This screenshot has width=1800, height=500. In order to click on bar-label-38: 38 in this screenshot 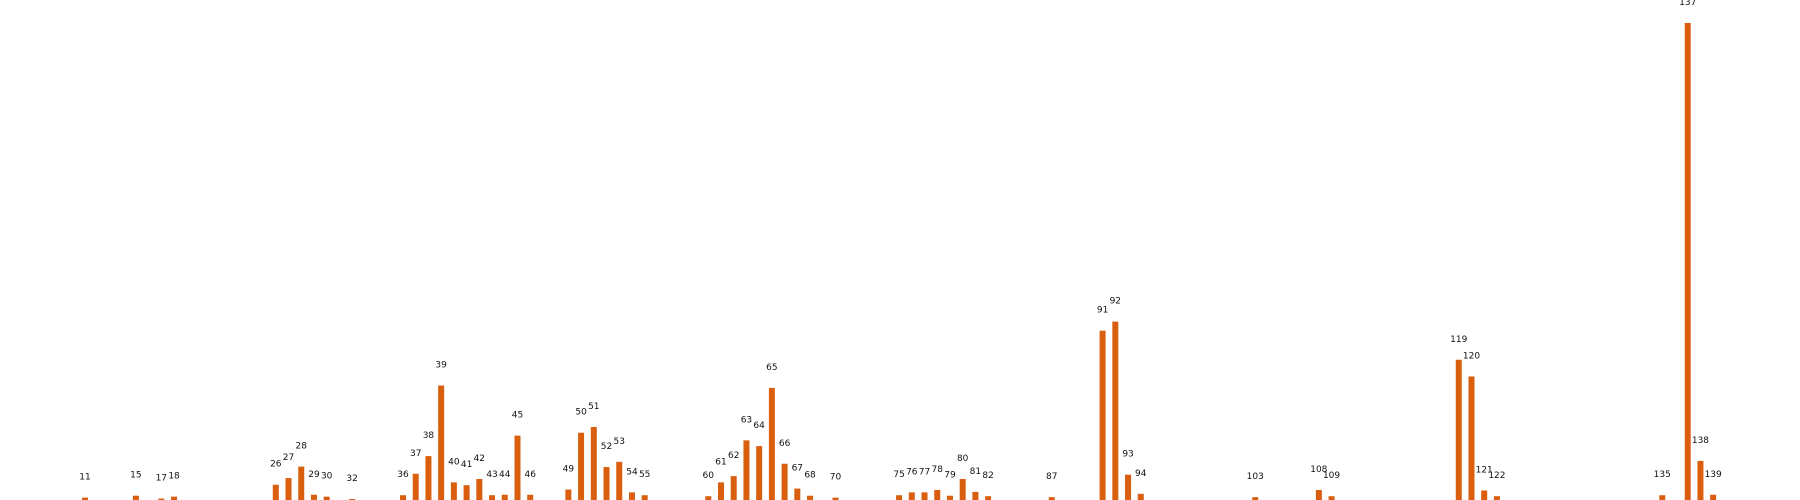, I will do `click(429, 436)`.